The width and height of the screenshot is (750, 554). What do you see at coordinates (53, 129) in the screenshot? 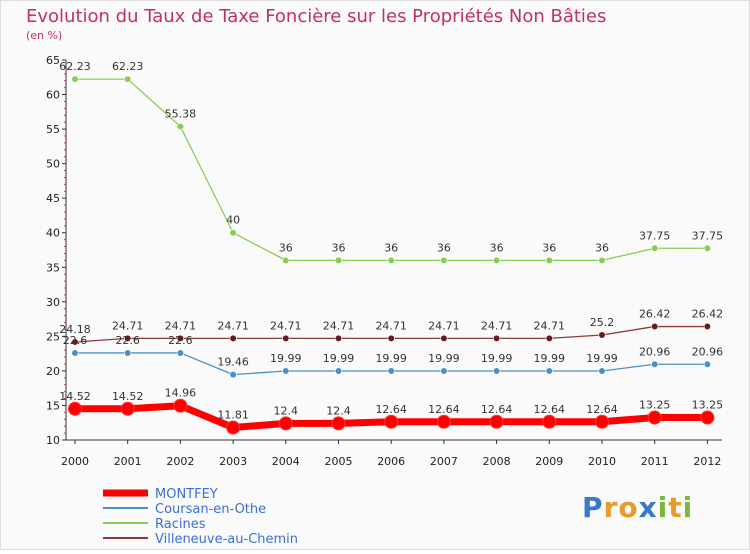
I see `y-tick-label: 55` at bounding box center [53, 129].